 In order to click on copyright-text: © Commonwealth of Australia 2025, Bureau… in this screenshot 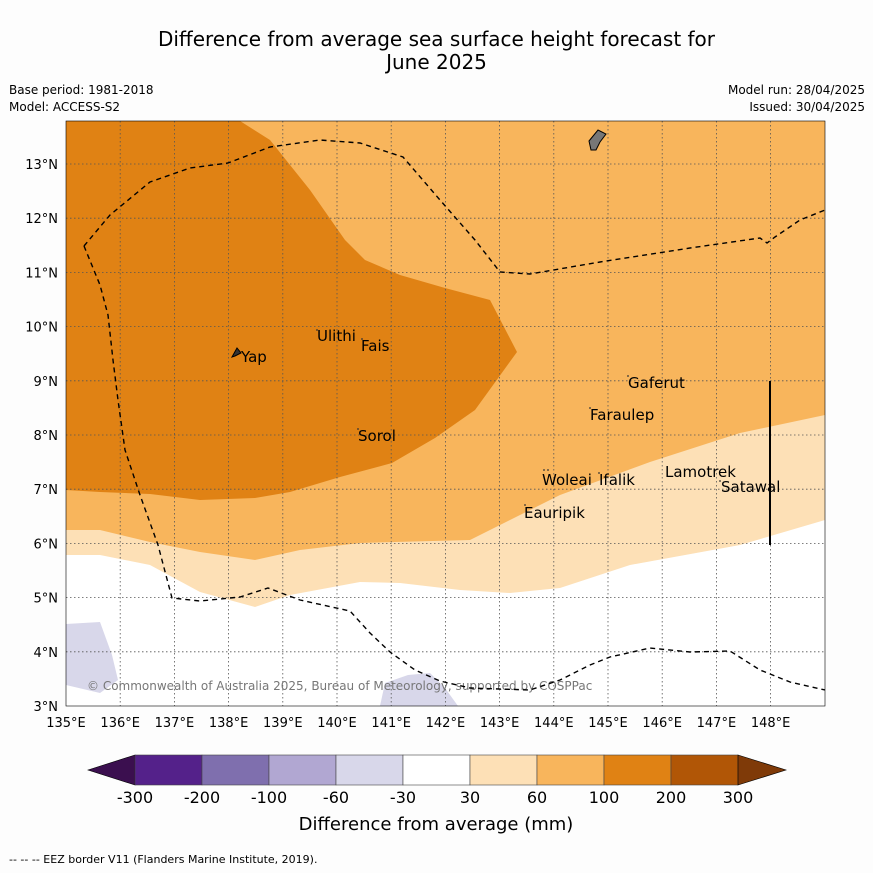, I will do `click(339, 686)`.